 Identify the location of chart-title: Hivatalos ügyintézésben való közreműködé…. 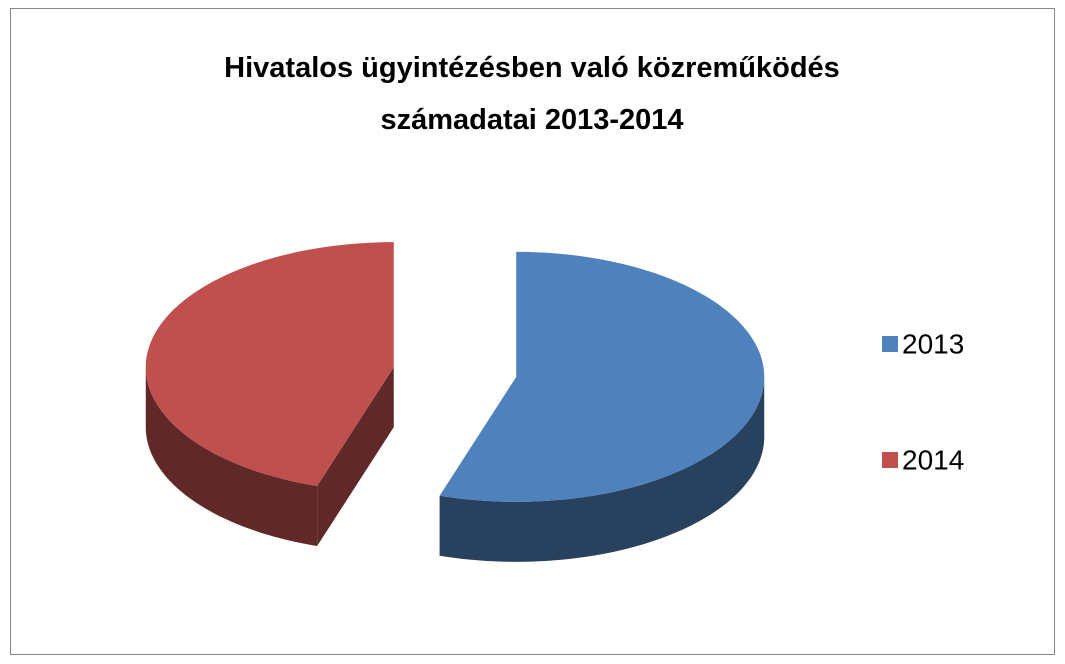
(532, 94).